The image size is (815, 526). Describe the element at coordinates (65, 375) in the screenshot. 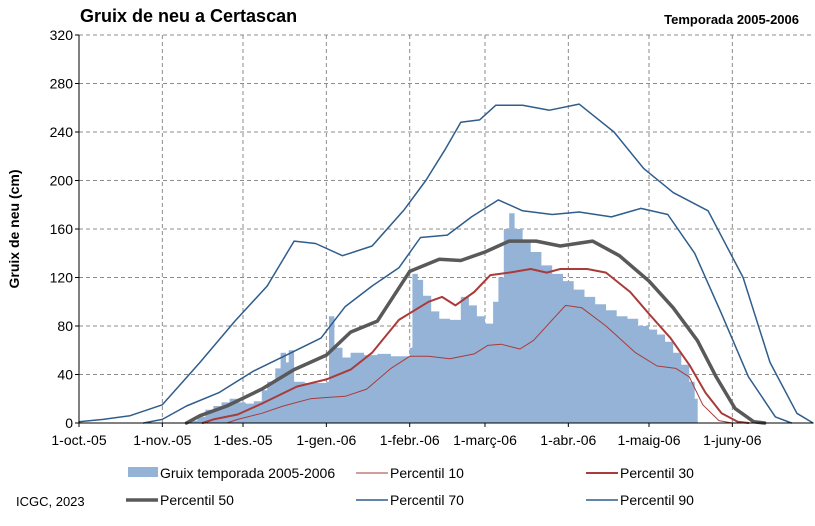

I see `y-tick-label: 40` at that location.